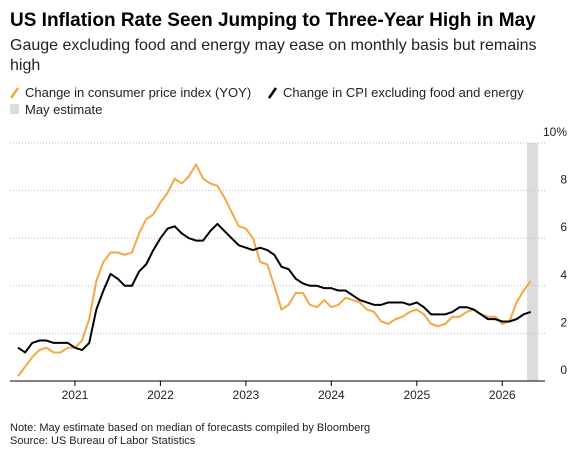 The width and height of the screenshot is (584, 458). What do you see at coordinates (563, 322) in the screenshot?
I see `y-tick-label: 2` at bounding box center [563, 322].